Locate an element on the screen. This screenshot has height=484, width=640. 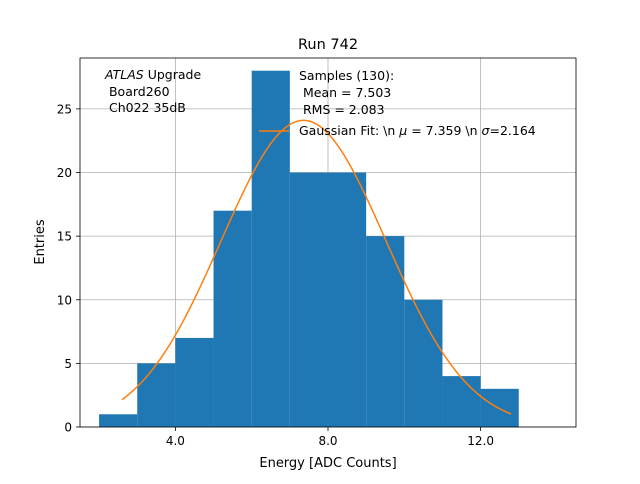
legend-label: Gaussian Fit: \n μ = 7.359 \n σ=2.164 is located at coordinates (417, 130).